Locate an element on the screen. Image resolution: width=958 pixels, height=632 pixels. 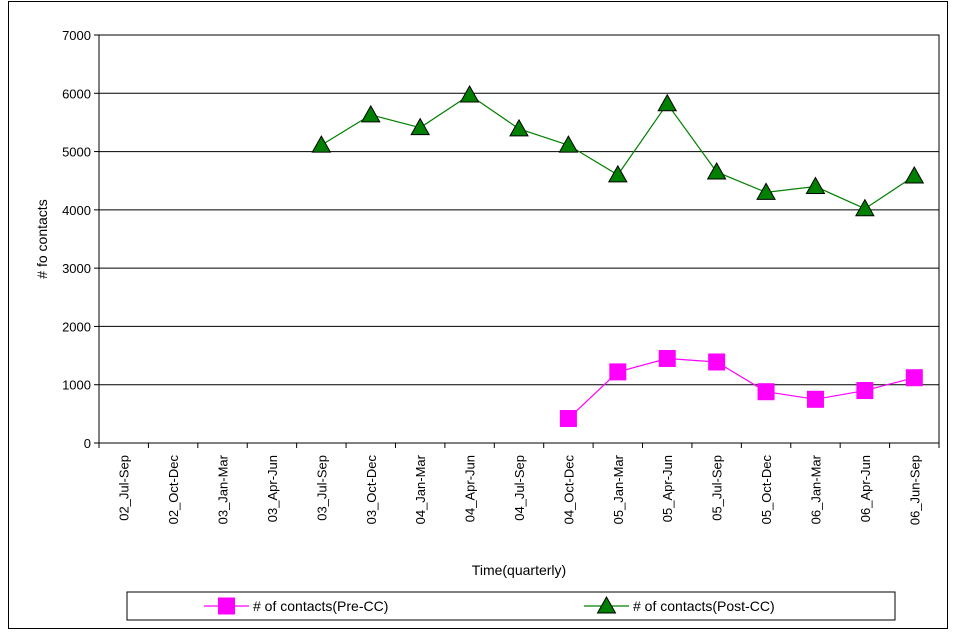
x-tick-label: 03_Jul-Sep is located at coordinates (321, 488).